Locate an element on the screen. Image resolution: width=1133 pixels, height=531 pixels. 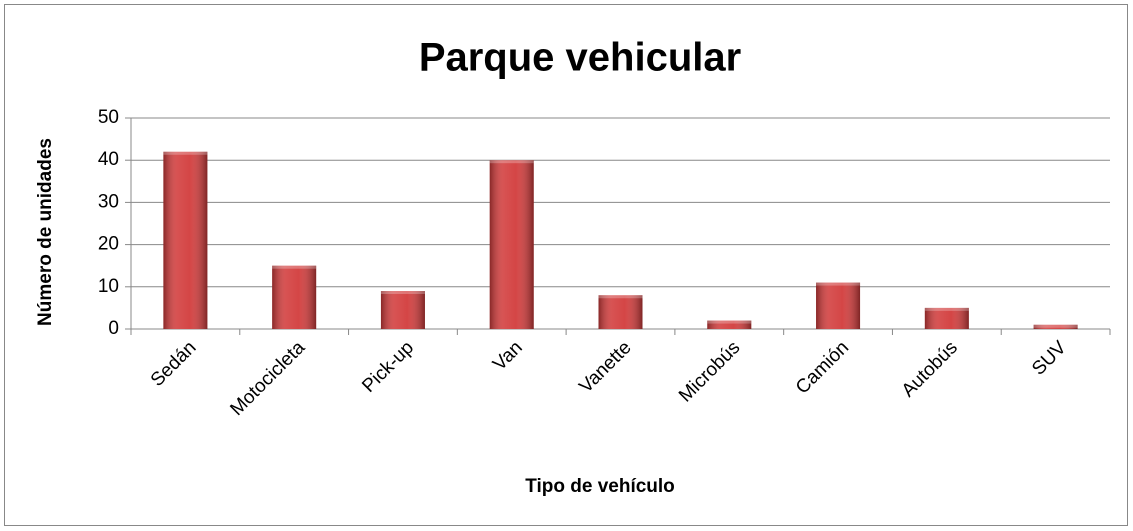
y-tick-label: 40 is located at coordinates (108, 159).